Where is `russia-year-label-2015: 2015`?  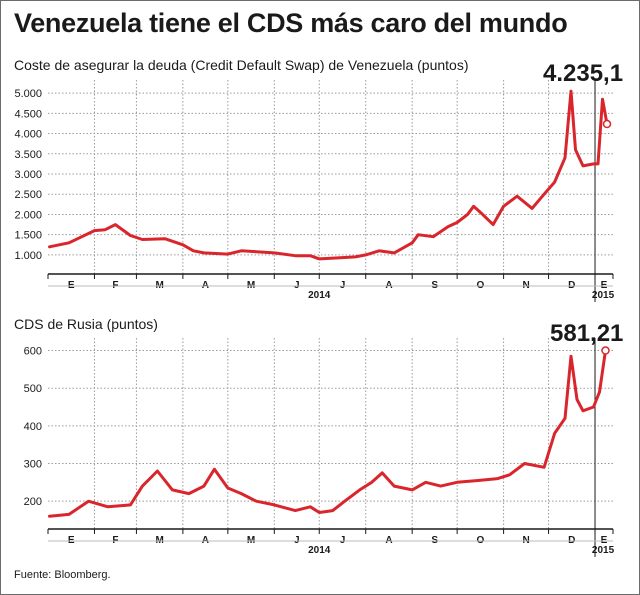 russia-year-label-2015: 2015 is located at coordinates (603, 550).